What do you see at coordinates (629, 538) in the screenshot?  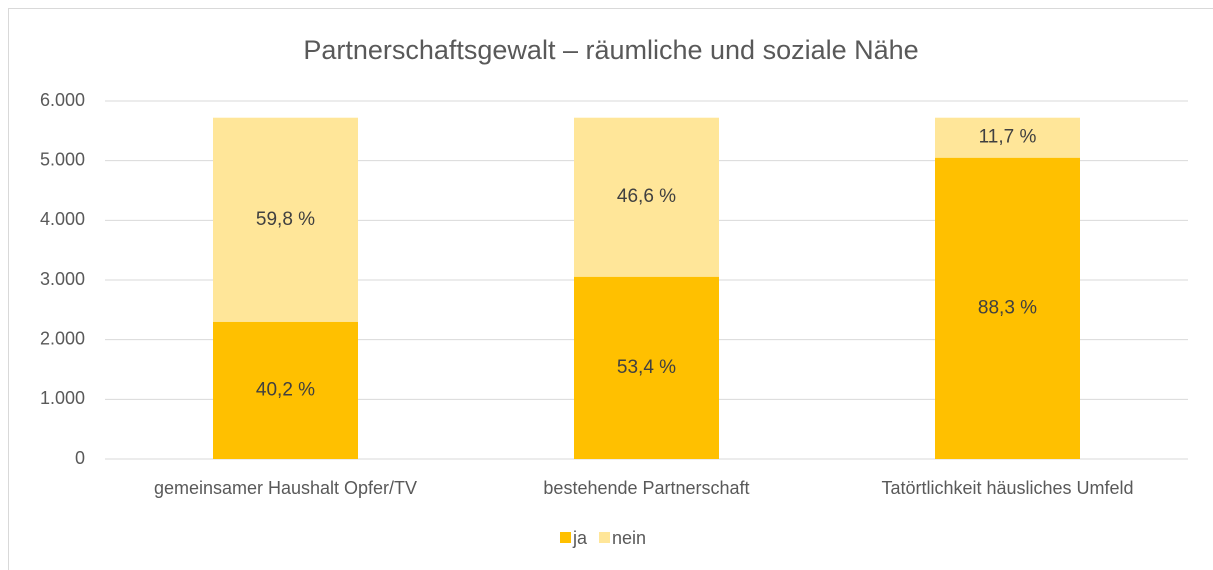 I see `legend-label: nein` at bounding box center [629, 538].